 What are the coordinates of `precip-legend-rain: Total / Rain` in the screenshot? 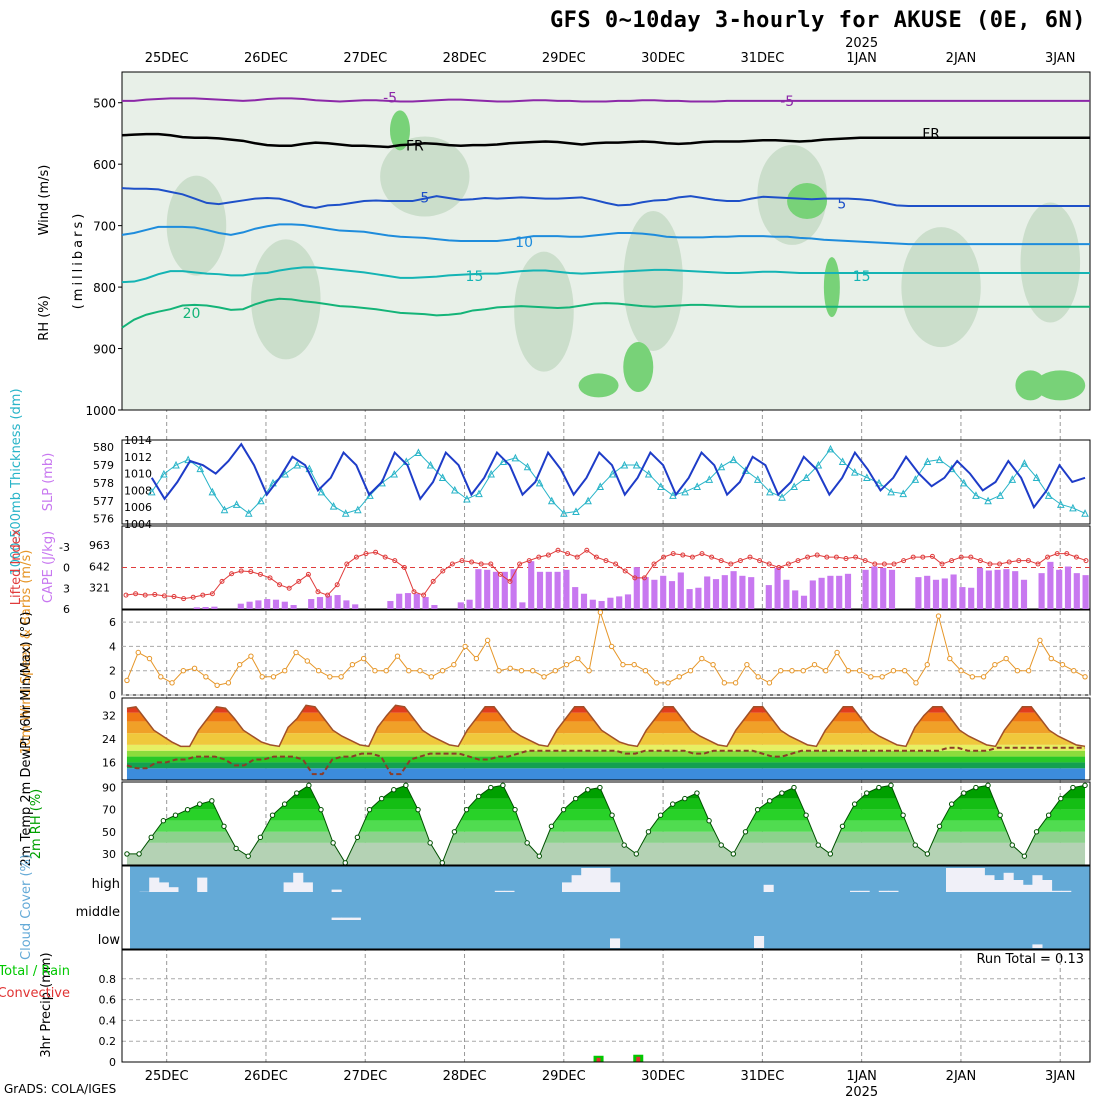 It's located at (35, 971).